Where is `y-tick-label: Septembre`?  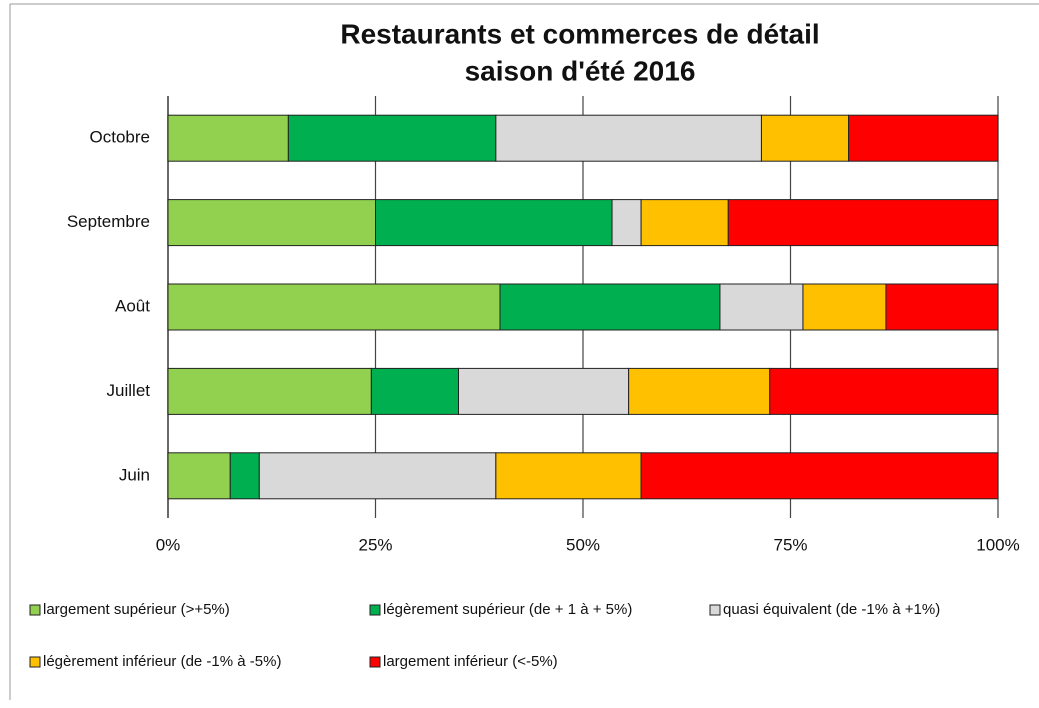 y-tick-label: Septembre is located at coordinates (108, 221).